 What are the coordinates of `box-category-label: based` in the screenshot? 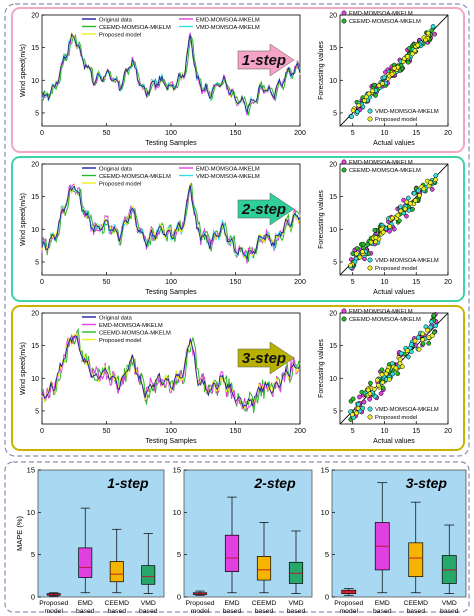 It's located at (415, 611).